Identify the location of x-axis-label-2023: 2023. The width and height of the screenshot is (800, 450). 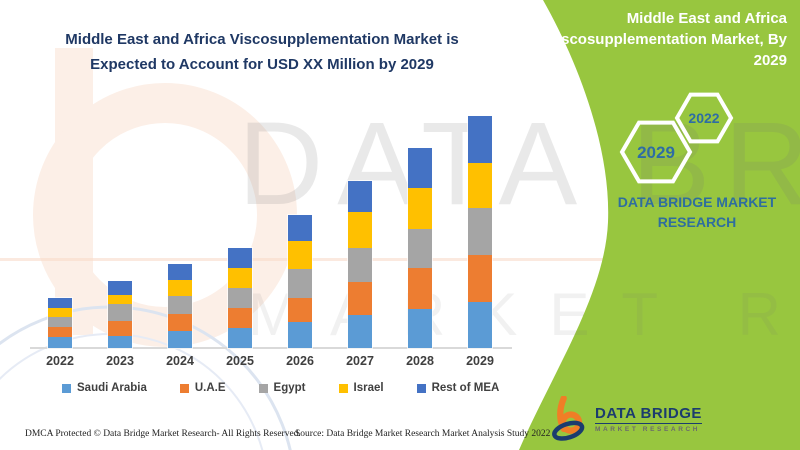
(120, 361).